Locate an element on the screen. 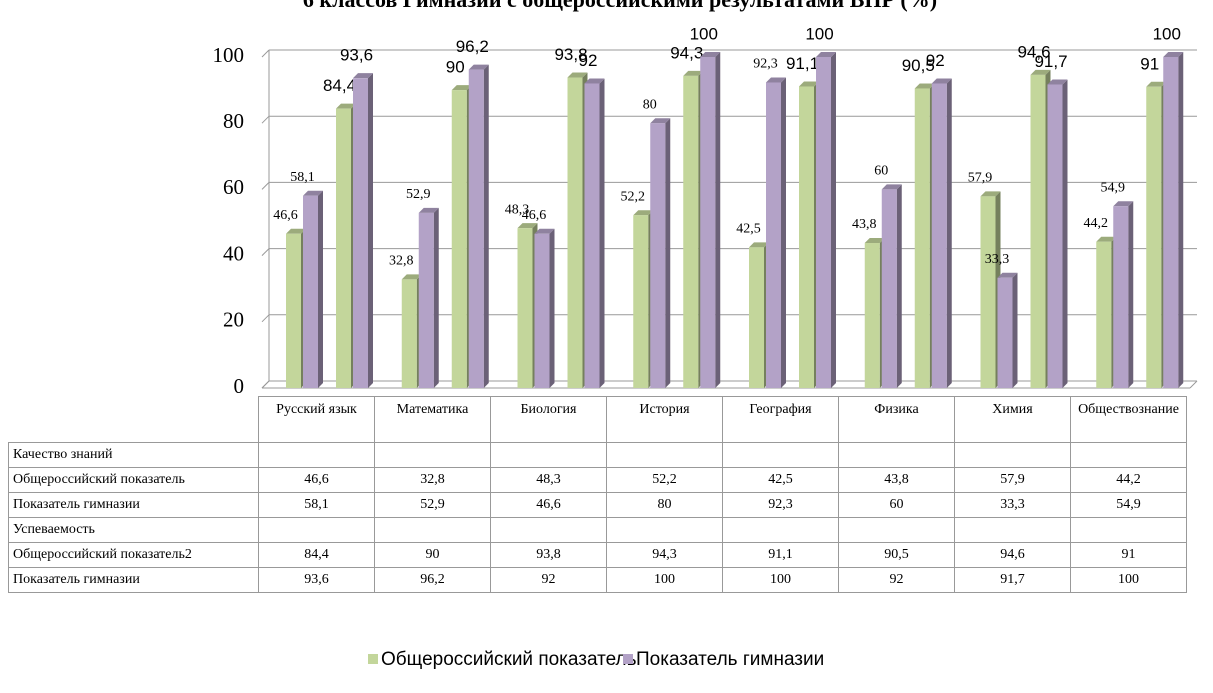  floor is located at coordinates (1193, 384).